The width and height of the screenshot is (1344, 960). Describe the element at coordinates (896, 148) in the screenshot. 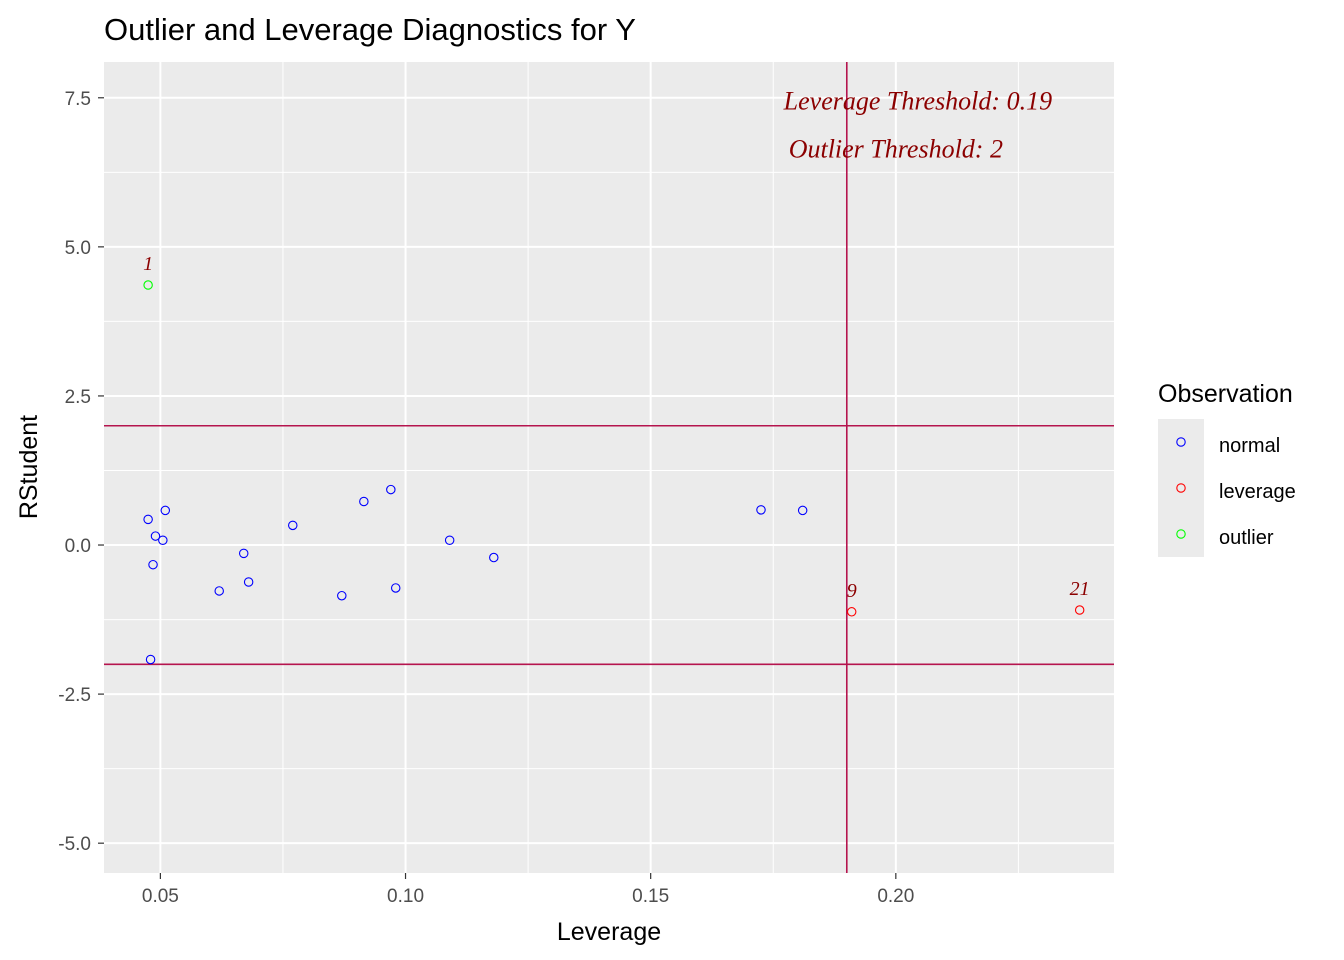

I see `threshold-annotation: Outlier Threshold: 2` at that location.